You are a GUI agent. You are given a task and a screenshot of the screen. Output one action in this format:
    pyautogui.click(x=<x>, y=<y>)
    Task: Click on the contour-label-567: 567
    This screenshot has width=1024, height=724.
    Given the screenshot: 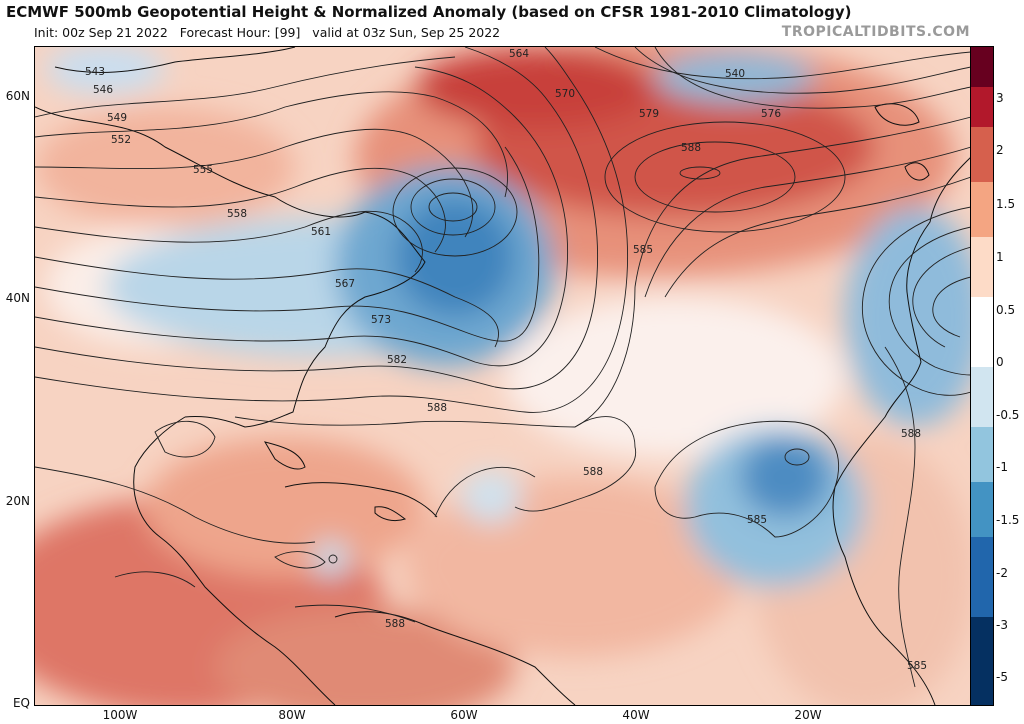 What is the action you would take?
    pyautogui.click(x=345, y=284)
    